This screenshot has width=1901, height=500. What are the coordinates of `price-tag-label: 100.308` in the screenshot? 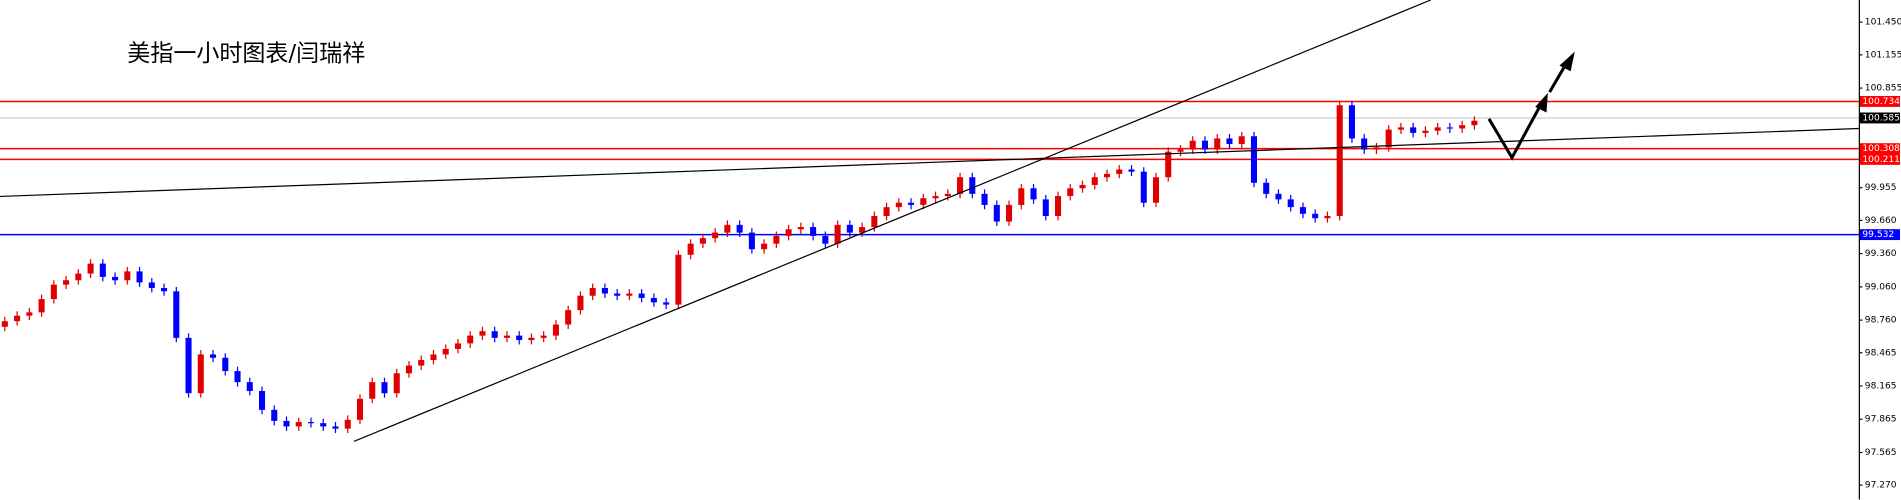 It's located at (1881, 149).